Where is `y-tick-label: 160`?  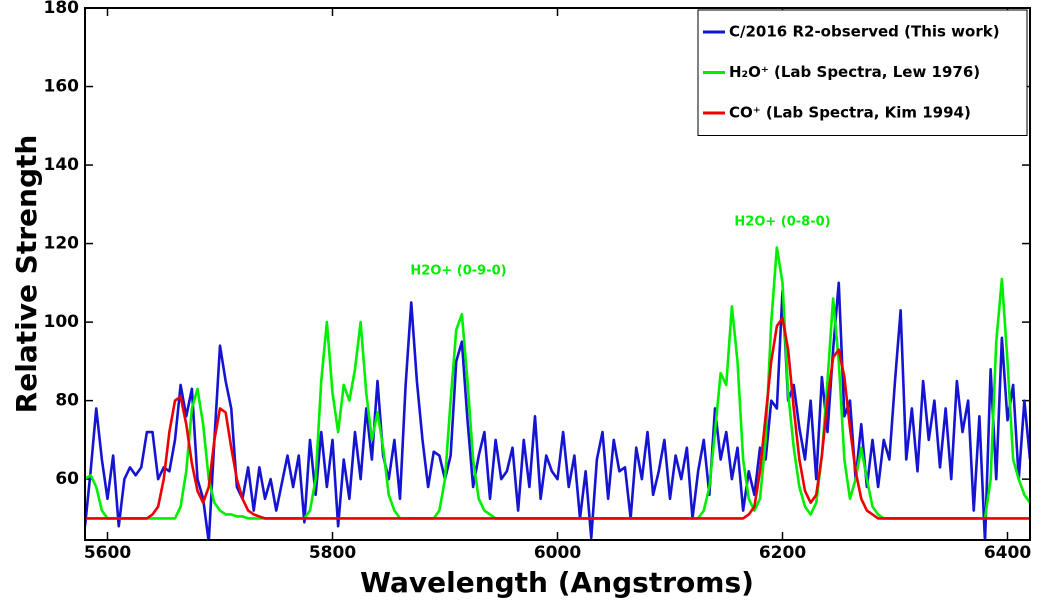
y-tick-label: 160 is located at coordinates (62, 87).